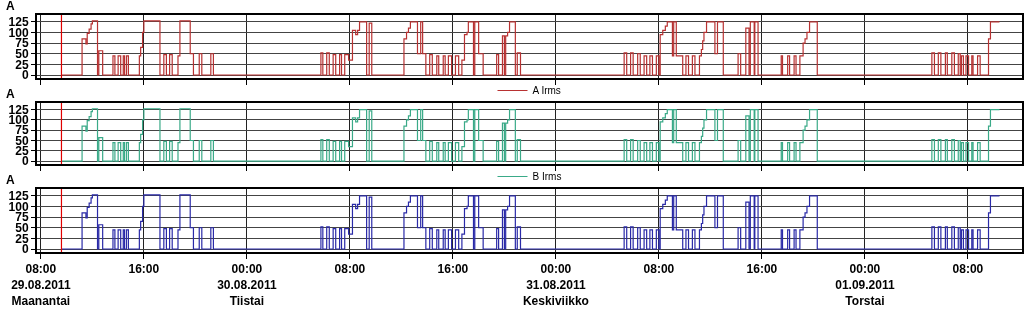 The width and height of the screenshot is (1024, 320). What do you see at coordinates (247, 285) in the screenshot?
I see `x-tick-label: 00:00 30.08.2011 Tiistai` at bounding box center [247, 285].